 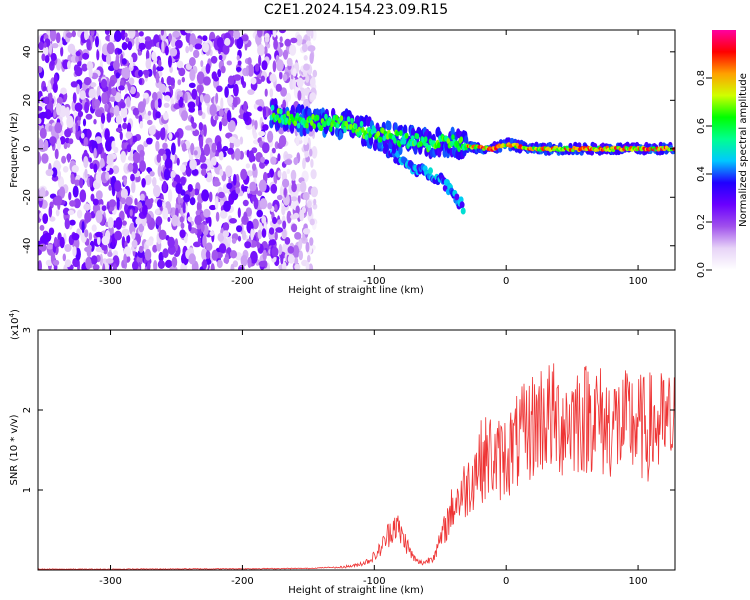 I want to click on x-tick-label: 100, so click(x=638, y=281).